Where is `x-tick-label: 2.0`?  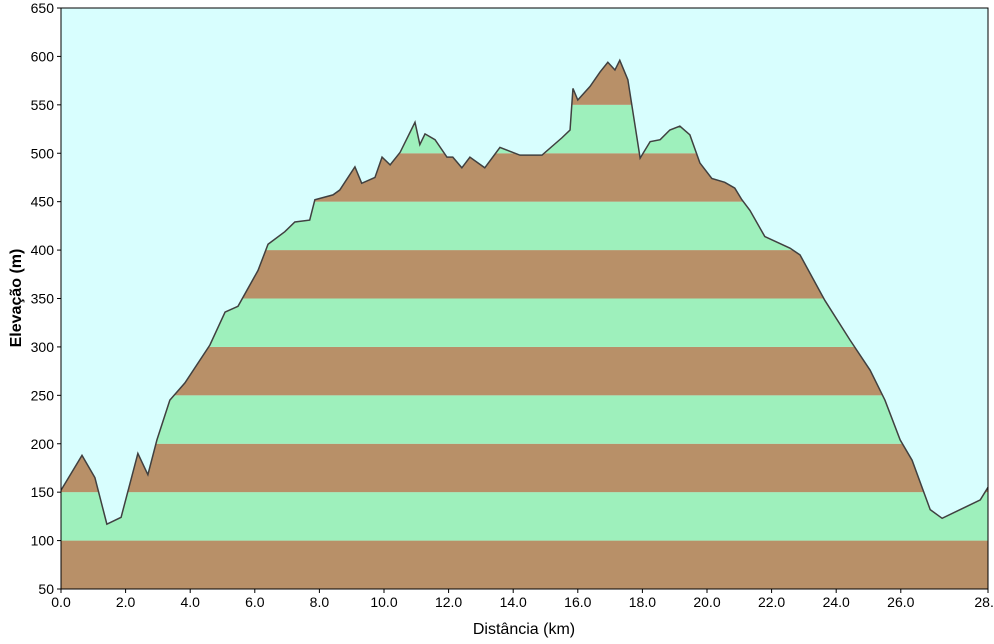
x-tick-label: 2.0 is located at coordinates (126, 602).